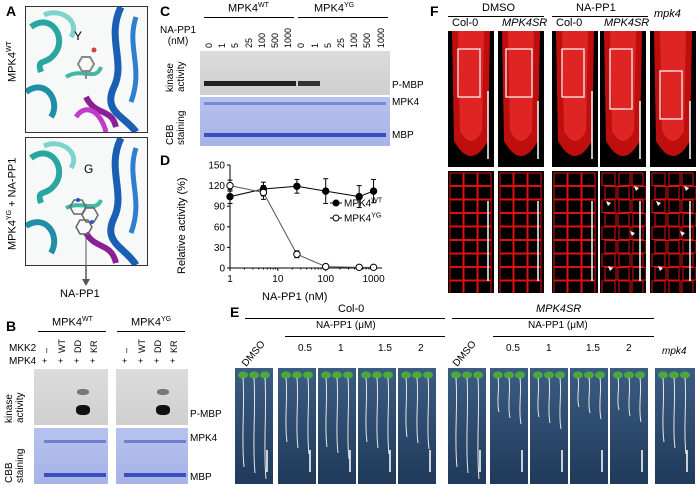  I want to click on residue-g-label: G, so click(89, 169).